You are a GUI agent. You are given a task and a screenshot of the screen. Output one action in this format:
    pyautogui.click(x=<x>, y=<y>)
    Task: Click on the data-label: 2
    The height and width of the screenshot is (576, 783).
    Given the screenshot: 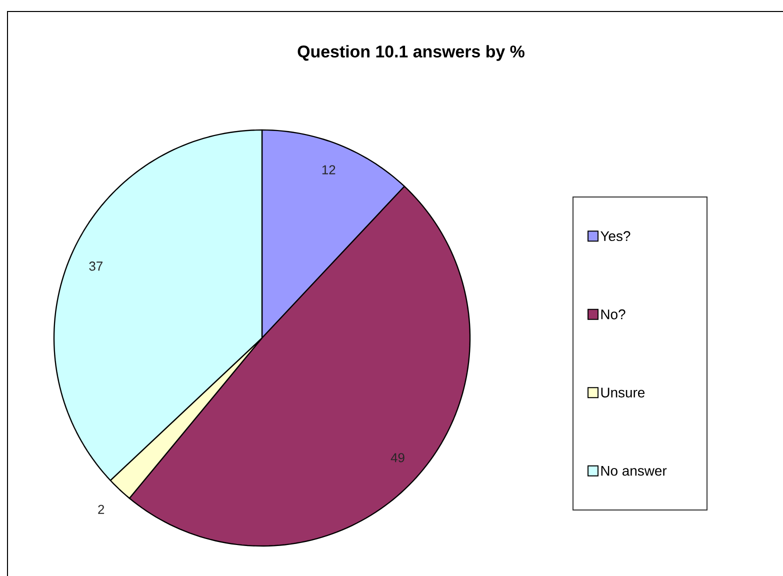 What is the action you would take?
    pyautogui.click(x=101, y=509)
    